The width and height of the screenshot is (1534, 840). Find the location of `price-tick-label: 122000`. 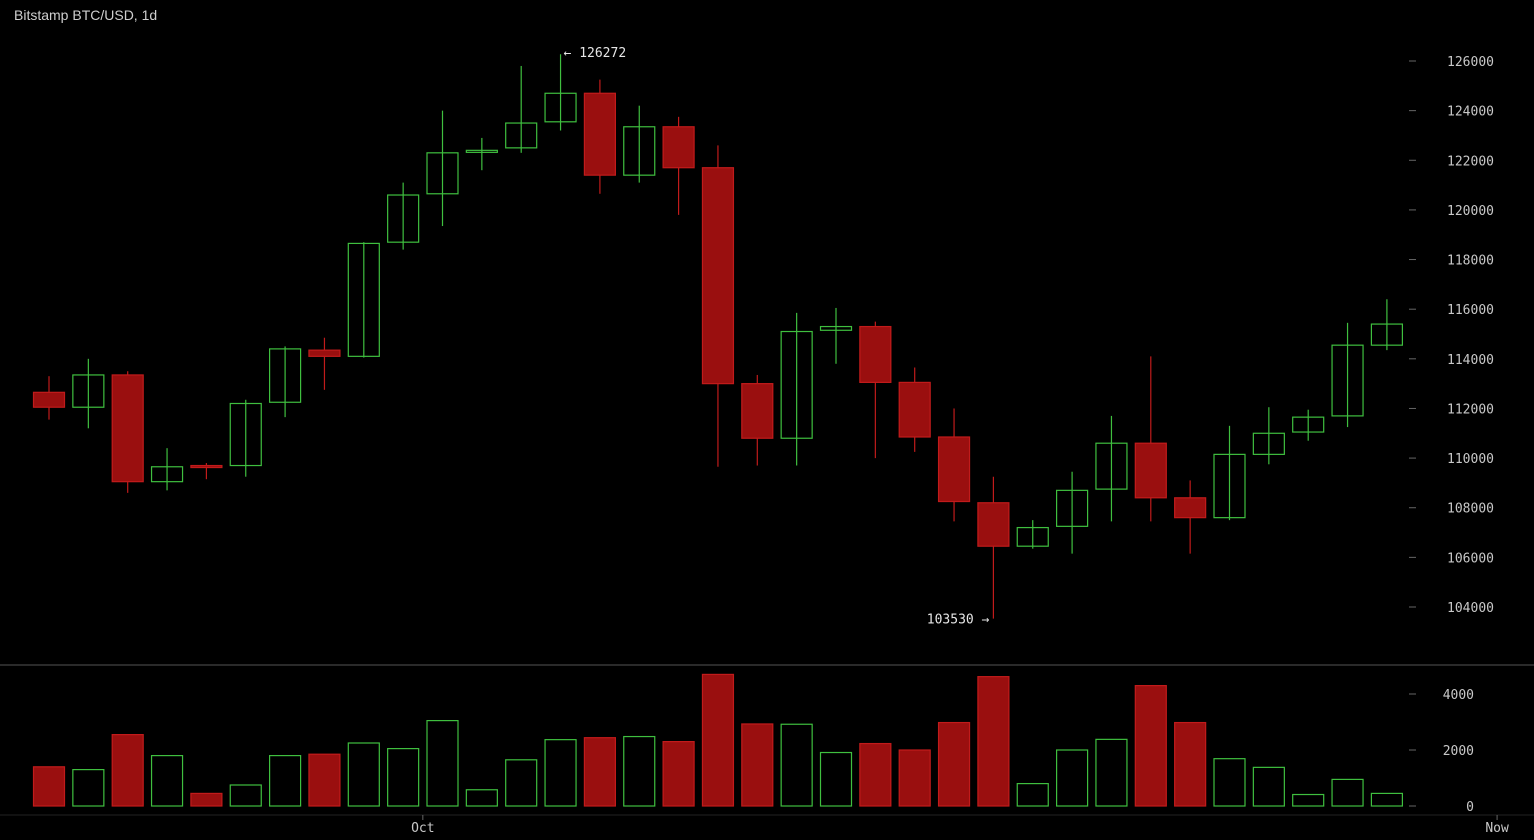

price-tick-label: 122000 is located at coordinates (1470, 161).